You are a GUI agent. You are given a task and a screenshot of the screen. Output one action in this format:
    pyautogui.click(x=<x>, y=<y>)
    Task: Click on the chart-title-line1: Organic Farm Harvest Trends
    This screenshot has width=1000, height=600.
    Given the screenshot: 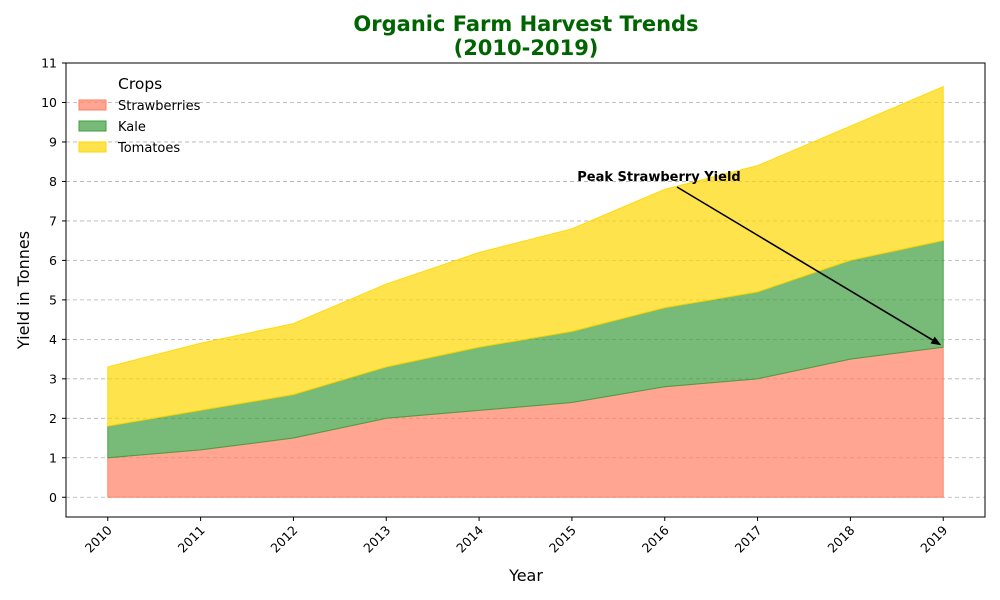 What is the action you would take?
    pyautogui.click(x=525, y=24)
    